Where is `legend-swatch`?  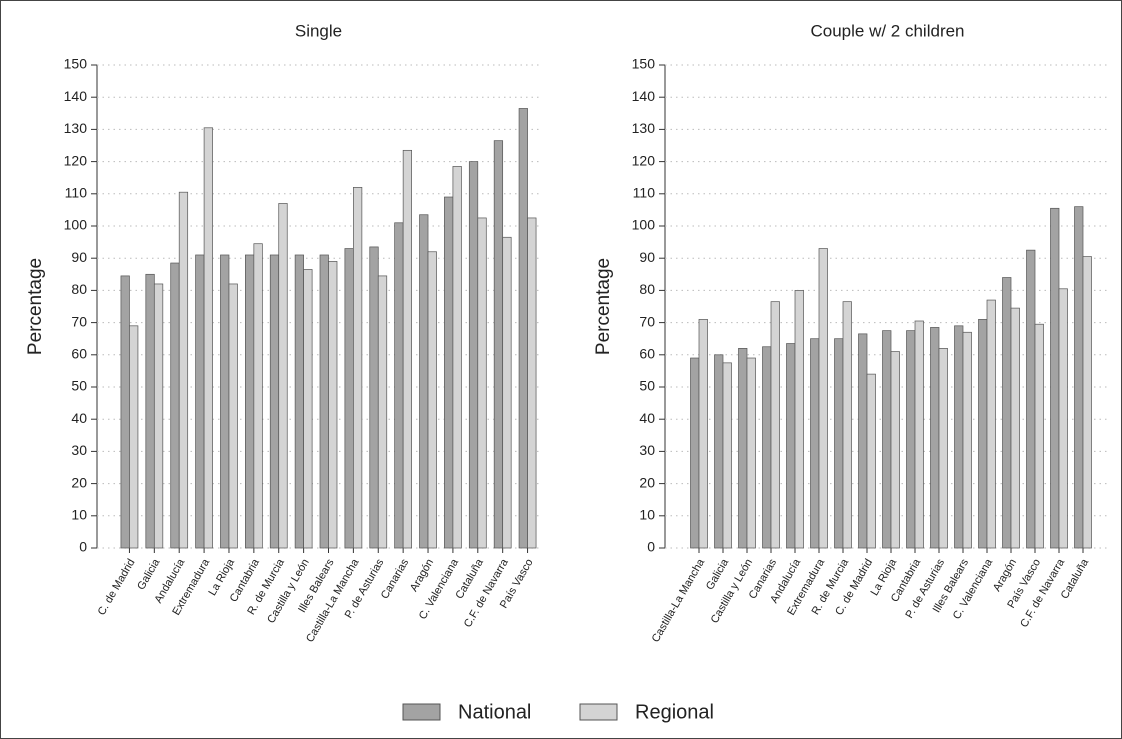 legend-swatch is located at coordinates (598, 712).